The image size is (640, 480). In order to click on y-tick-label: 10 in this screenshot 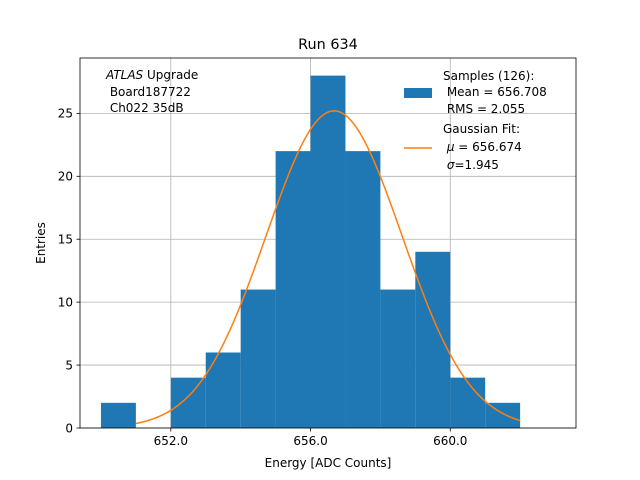, I will do `click(65, 302)`.